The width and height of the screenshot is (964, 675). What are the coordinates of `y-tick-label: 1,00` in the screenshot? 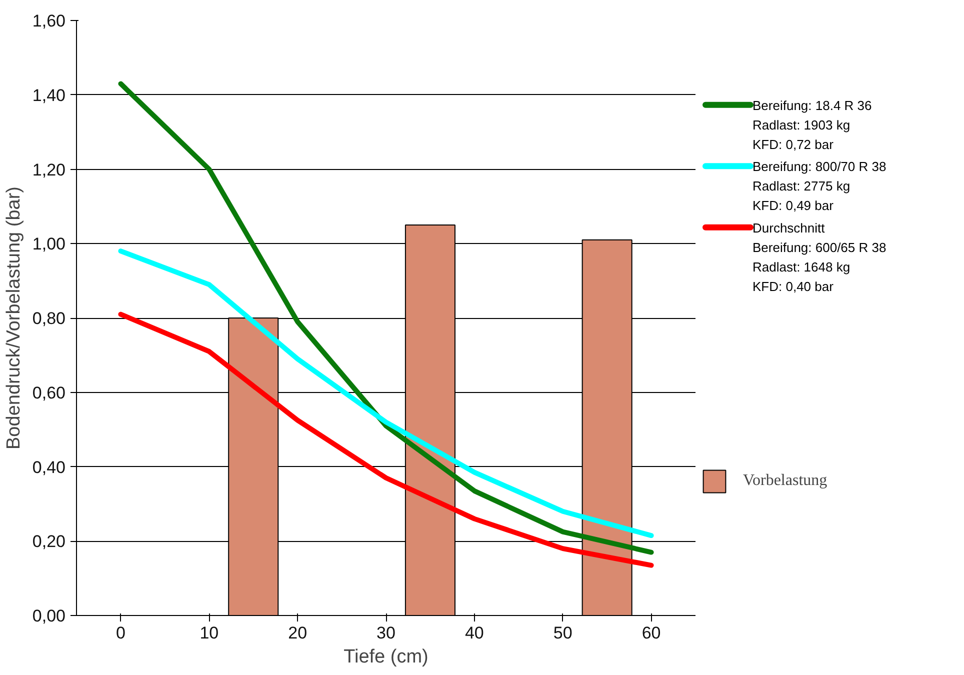 It's located at (49, 244).